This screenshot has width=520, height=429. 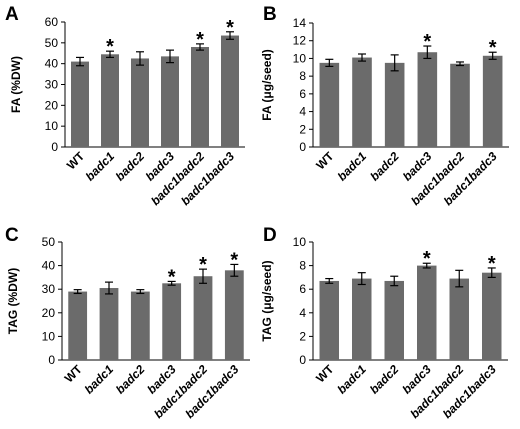 I want to click on y-tick-label: 12, so click(x=300, y=41).